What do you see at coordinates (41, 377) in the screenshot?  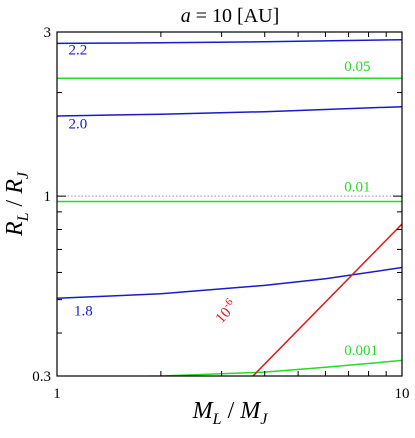 I see `y-tick-label-0.3: 0.3` at bounding box center [41, 377].